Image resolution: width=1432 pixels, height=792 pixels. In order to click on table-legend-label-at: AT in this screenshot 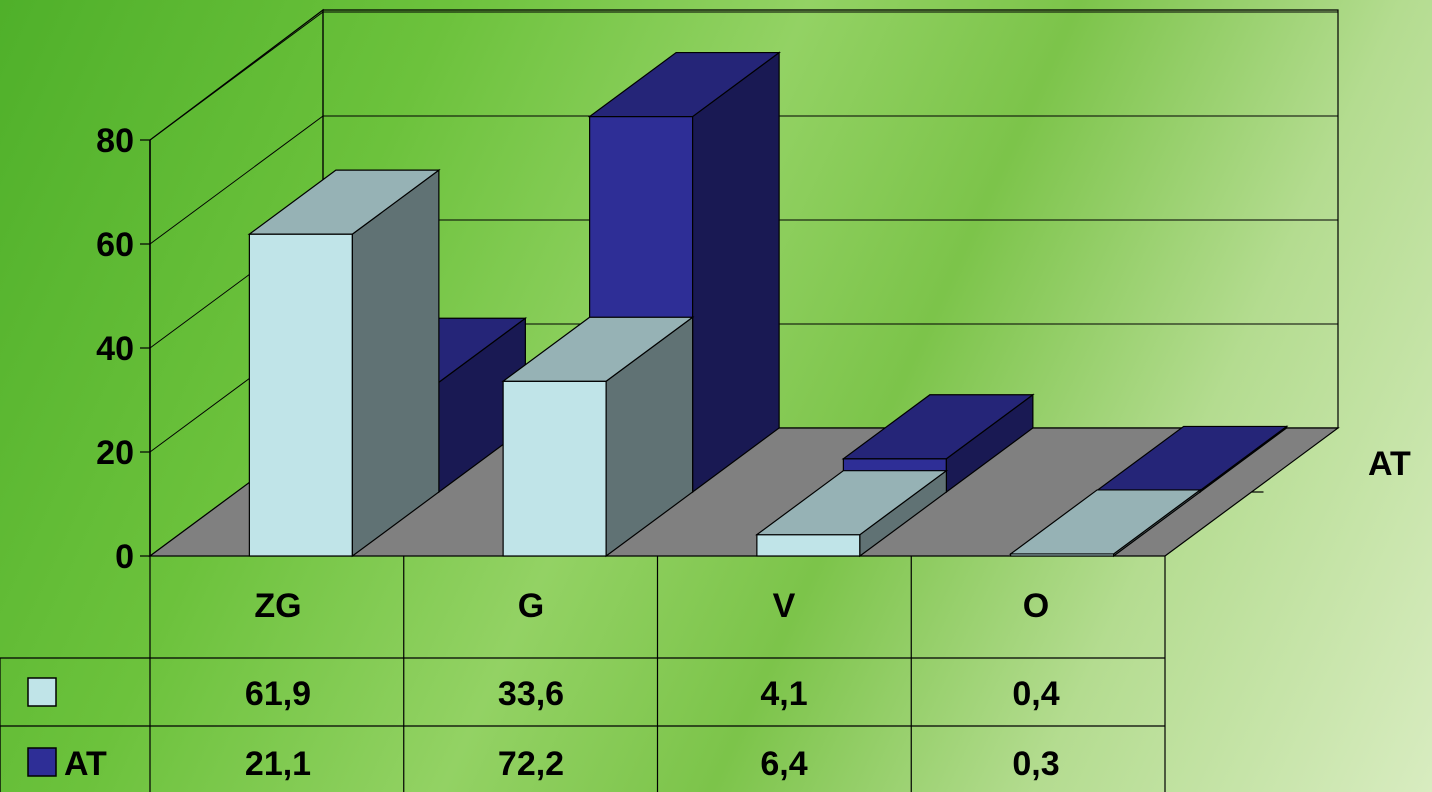, I will do `click(85, 764)`.